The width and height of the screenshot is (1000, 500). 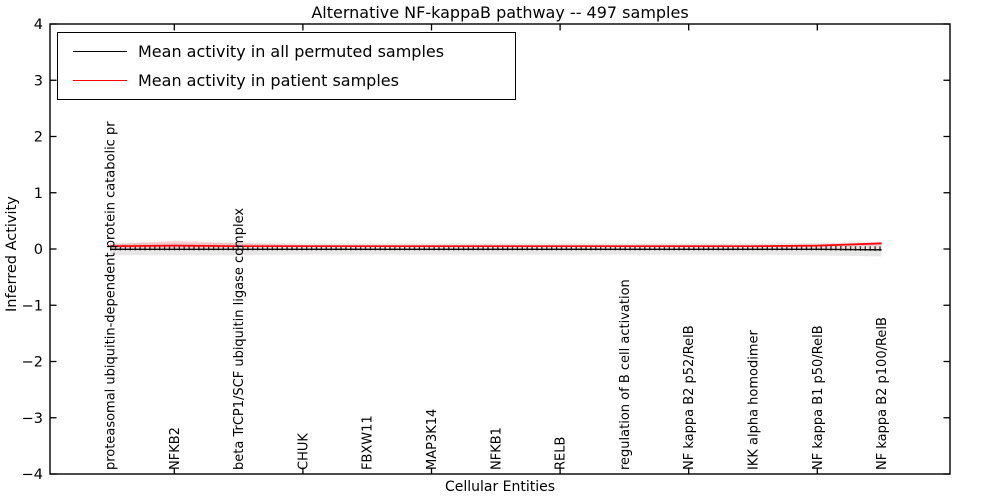 I want to click on y-tick-label: 0, so click(x=38, y=250).